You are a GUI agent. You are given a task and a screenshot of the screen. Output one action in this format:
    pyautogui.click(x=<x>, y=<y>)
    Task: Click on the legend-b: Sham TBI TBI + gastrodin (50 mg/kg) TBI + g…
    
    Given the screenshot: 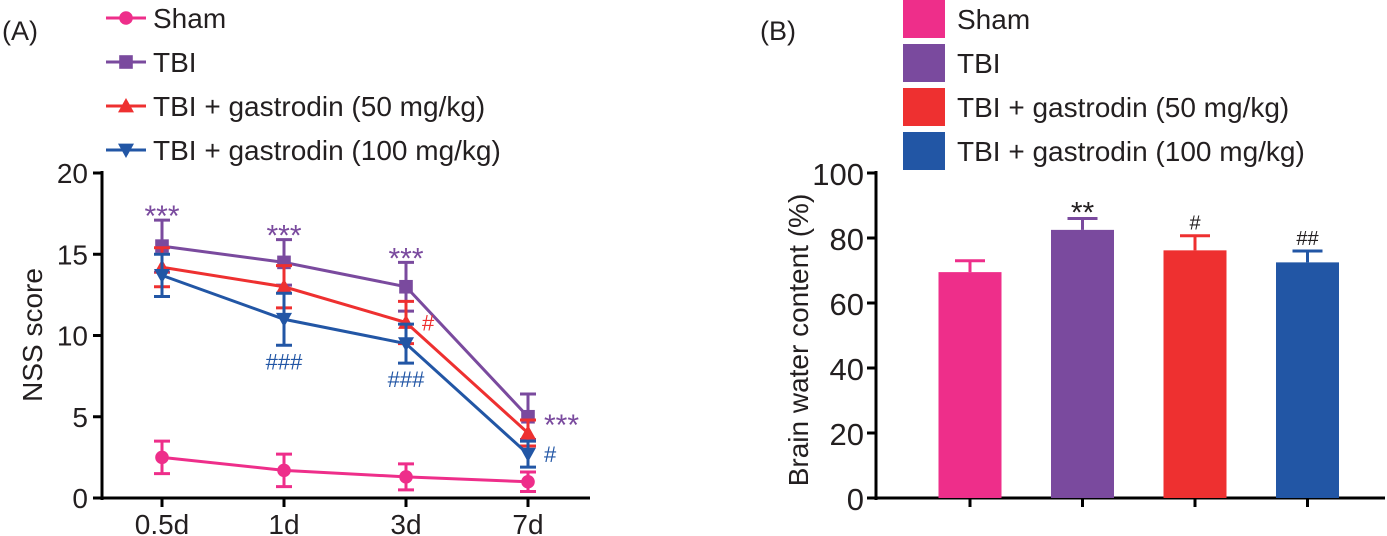 What is the action you would take?
    pyautogui.click(x=1104, y=85)
    